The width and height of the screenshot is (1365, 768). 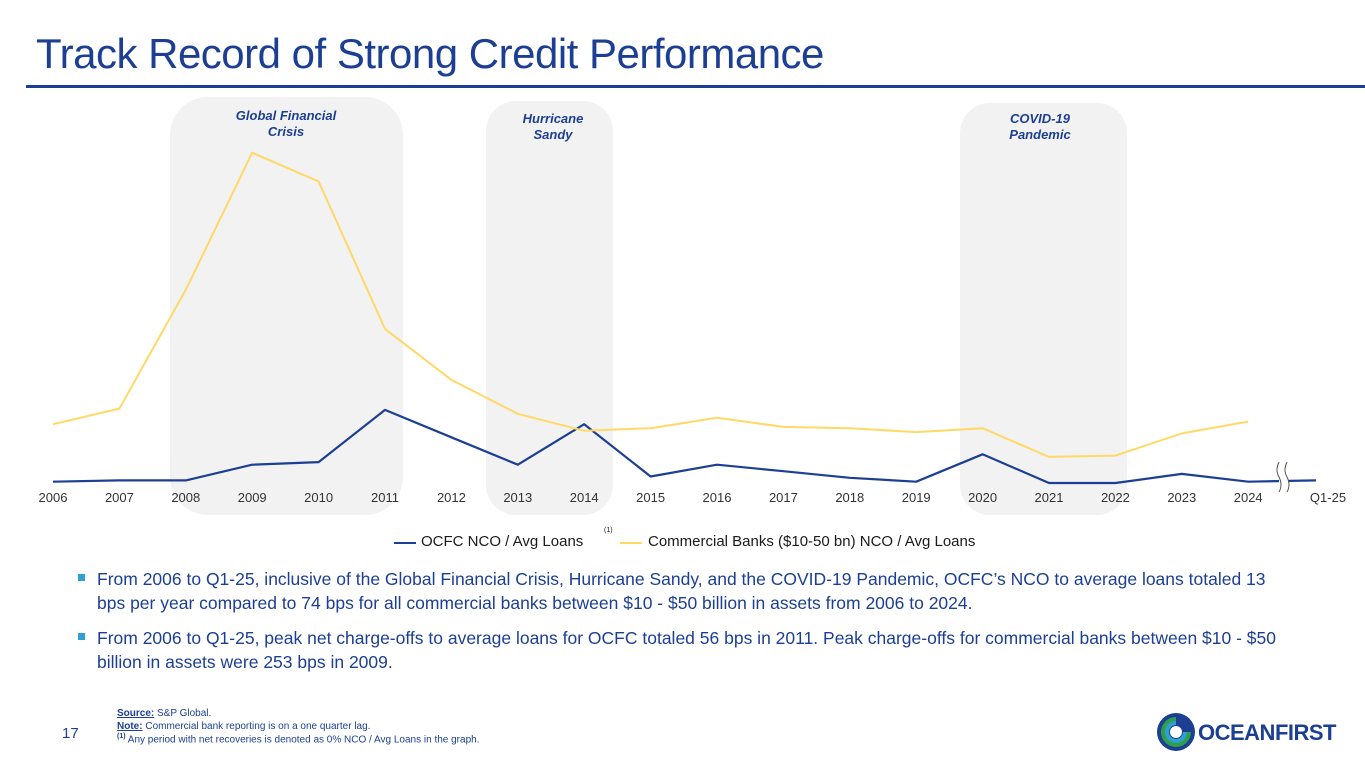 I want to click on axis-break-mask, so click(x=1283, y=477).